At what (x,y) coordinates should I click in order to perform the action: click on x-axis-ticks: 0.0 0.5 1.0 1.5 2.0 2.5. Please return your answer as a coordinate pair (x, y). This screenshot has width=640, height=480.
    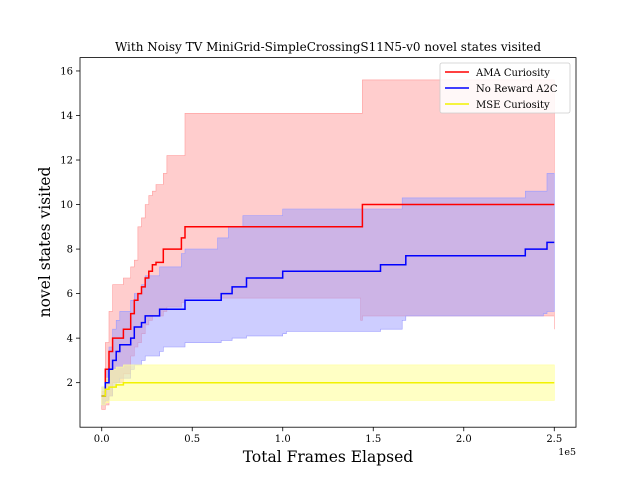
    Looking at the image, I should click on (328, 436).